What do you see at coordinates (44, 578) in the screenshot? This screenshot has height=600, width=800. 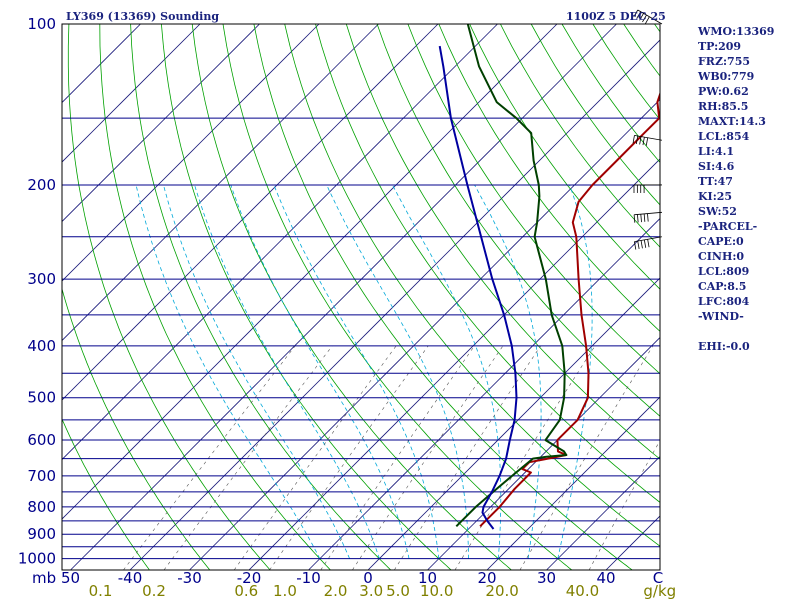 I see `pressure-unit-label: mb` at bounding box center [44, 578].